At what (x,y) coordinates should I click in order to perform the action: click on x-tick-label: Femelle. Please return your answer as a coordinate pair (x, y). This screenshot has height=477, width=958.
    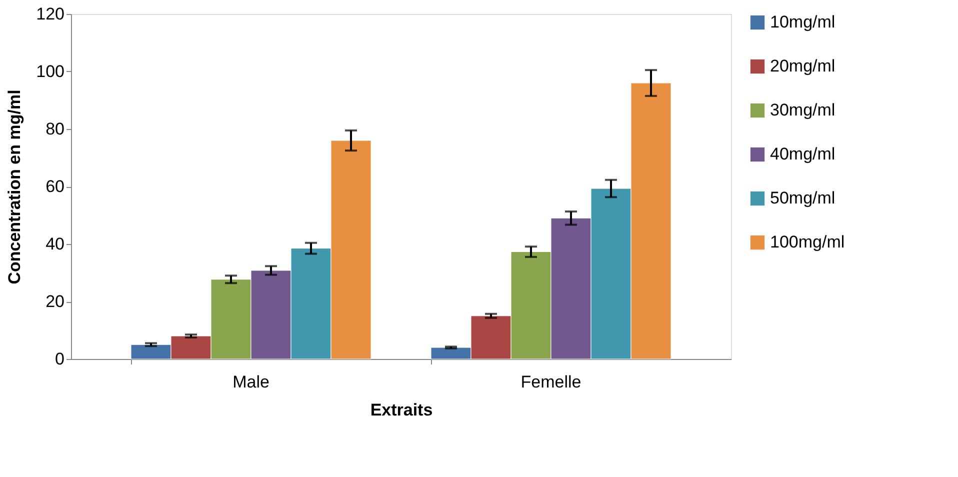
    Looking at the image, I should click on (551, 382).